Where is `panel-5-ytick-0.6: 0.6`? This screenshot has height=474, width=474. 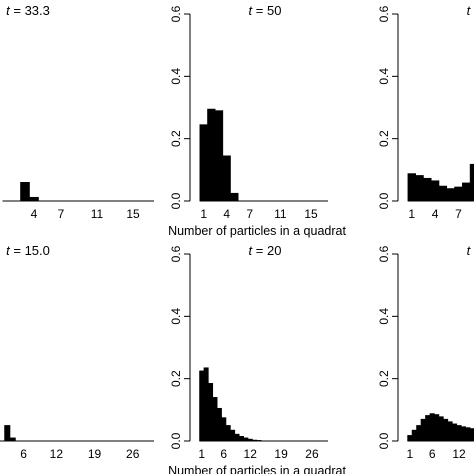
panel-5-ytick-0.6: 0.6 is located at coordinates (176, 253).